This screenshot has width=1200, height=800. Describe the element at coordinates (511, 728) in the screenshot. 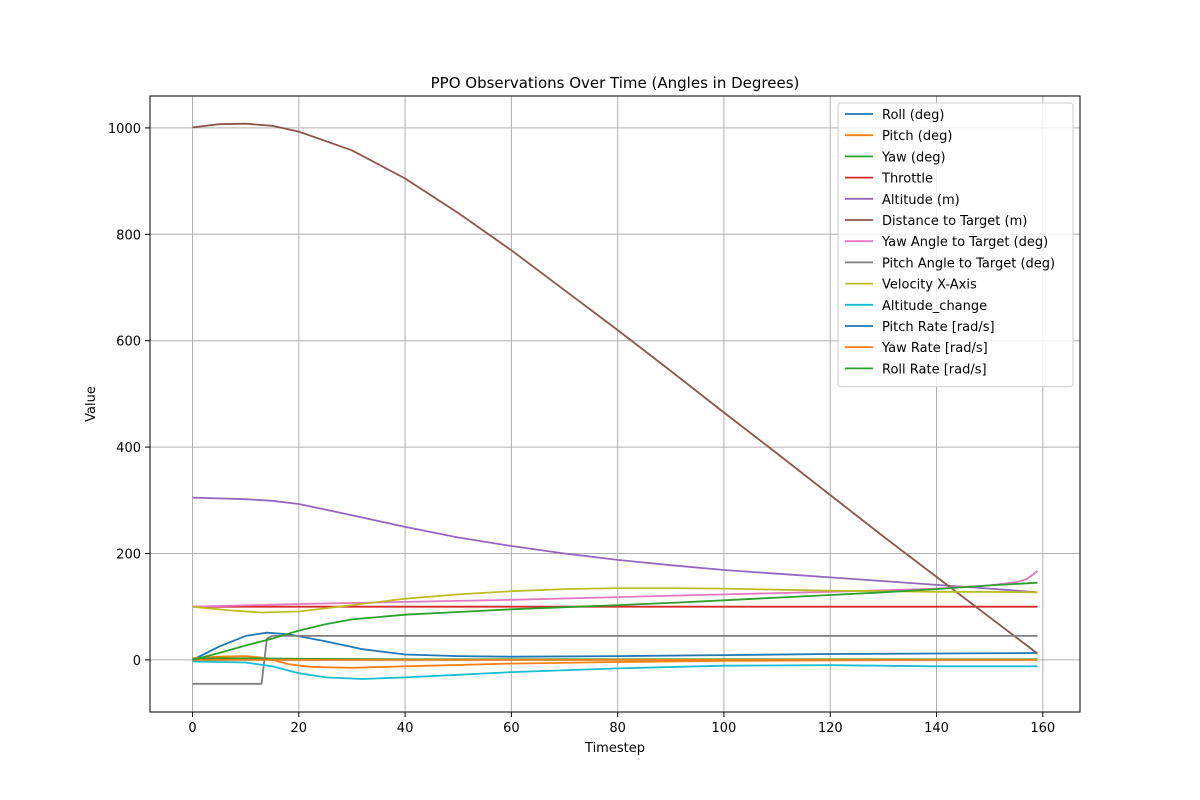

I see `x-tick-label: 60` at that location.